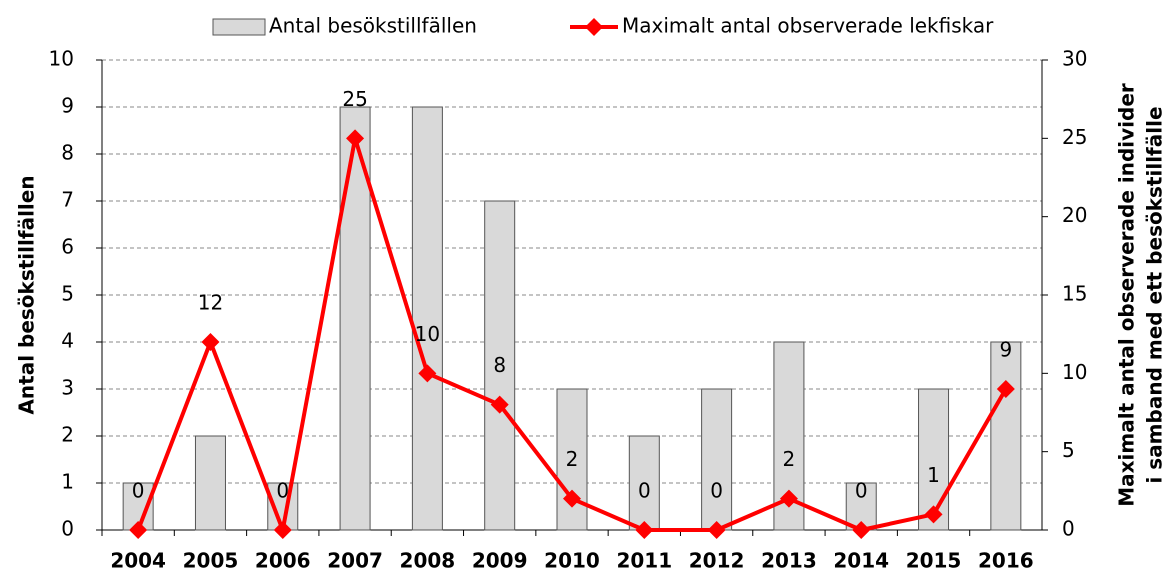  What do you see at coordinates (934, 561) in the screenshot?
I see `x-tick-label: 2015` at bounding box center [934, 561].